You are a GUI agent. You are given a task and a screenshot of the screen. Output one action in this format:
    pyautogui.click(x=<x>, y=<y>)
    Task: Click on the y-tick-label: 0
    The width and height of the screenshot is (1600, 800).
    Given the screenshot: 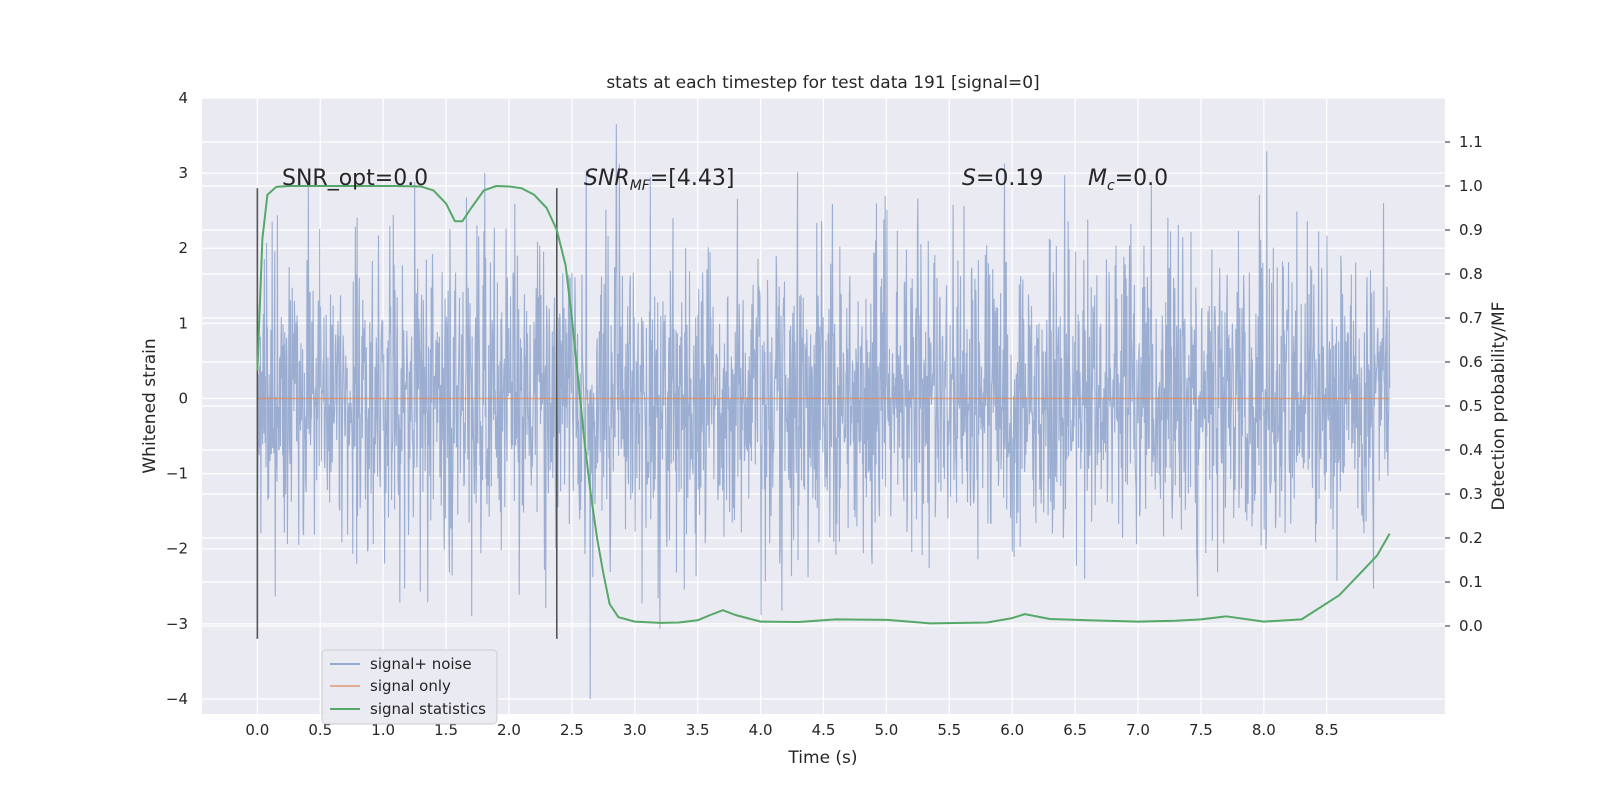 What is the action you would take?
    pyautogui.click(x=183, y=398)
    